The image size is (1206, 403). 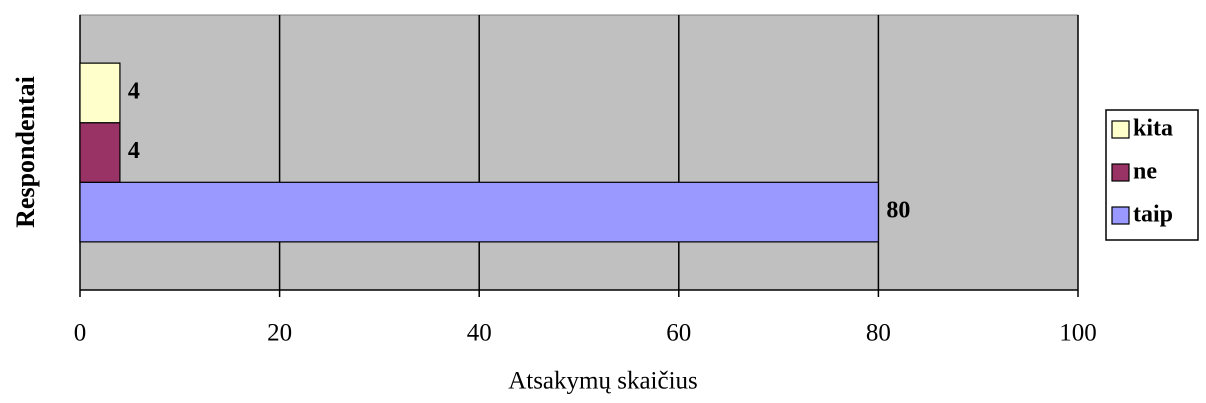 I want to click on legend-label: ne, so click(x=1145, y=172).